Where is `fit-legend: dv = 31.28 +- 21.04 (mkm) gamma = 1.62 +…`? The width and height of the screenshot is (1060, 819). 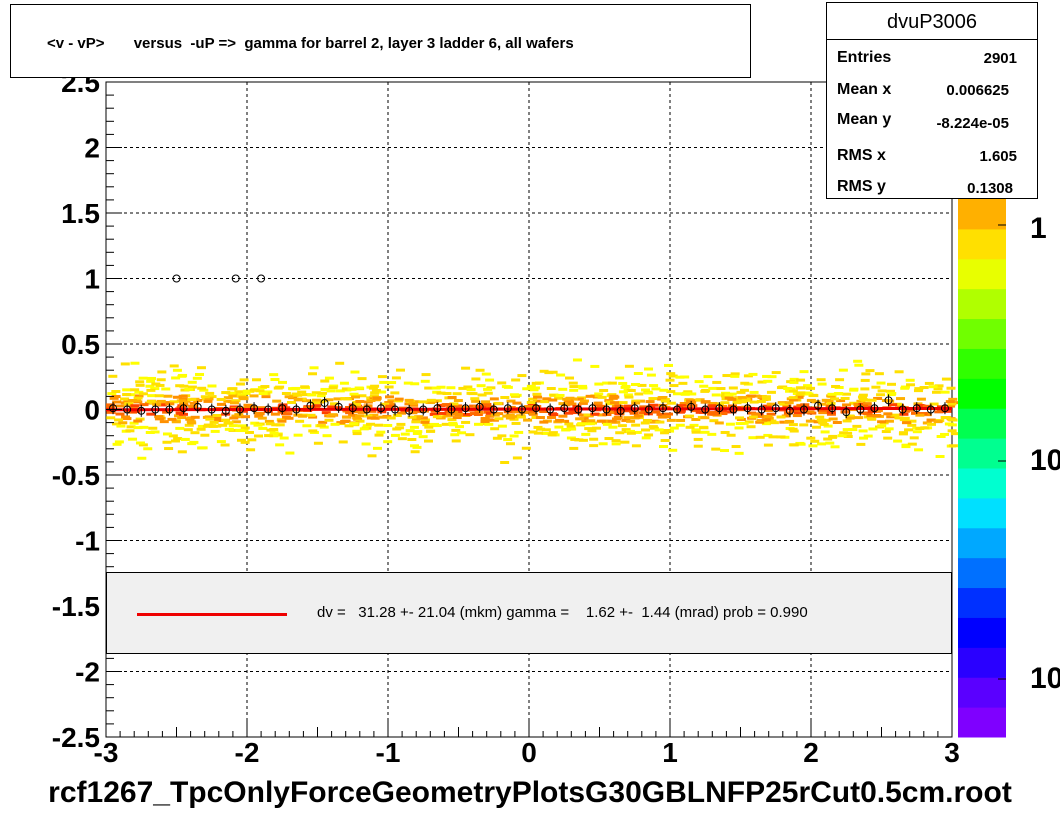 fit-legend: dv = 31.28 +- 21.04 (mkm) gamma = 1.62 +… is located at coordinates (529, 613).